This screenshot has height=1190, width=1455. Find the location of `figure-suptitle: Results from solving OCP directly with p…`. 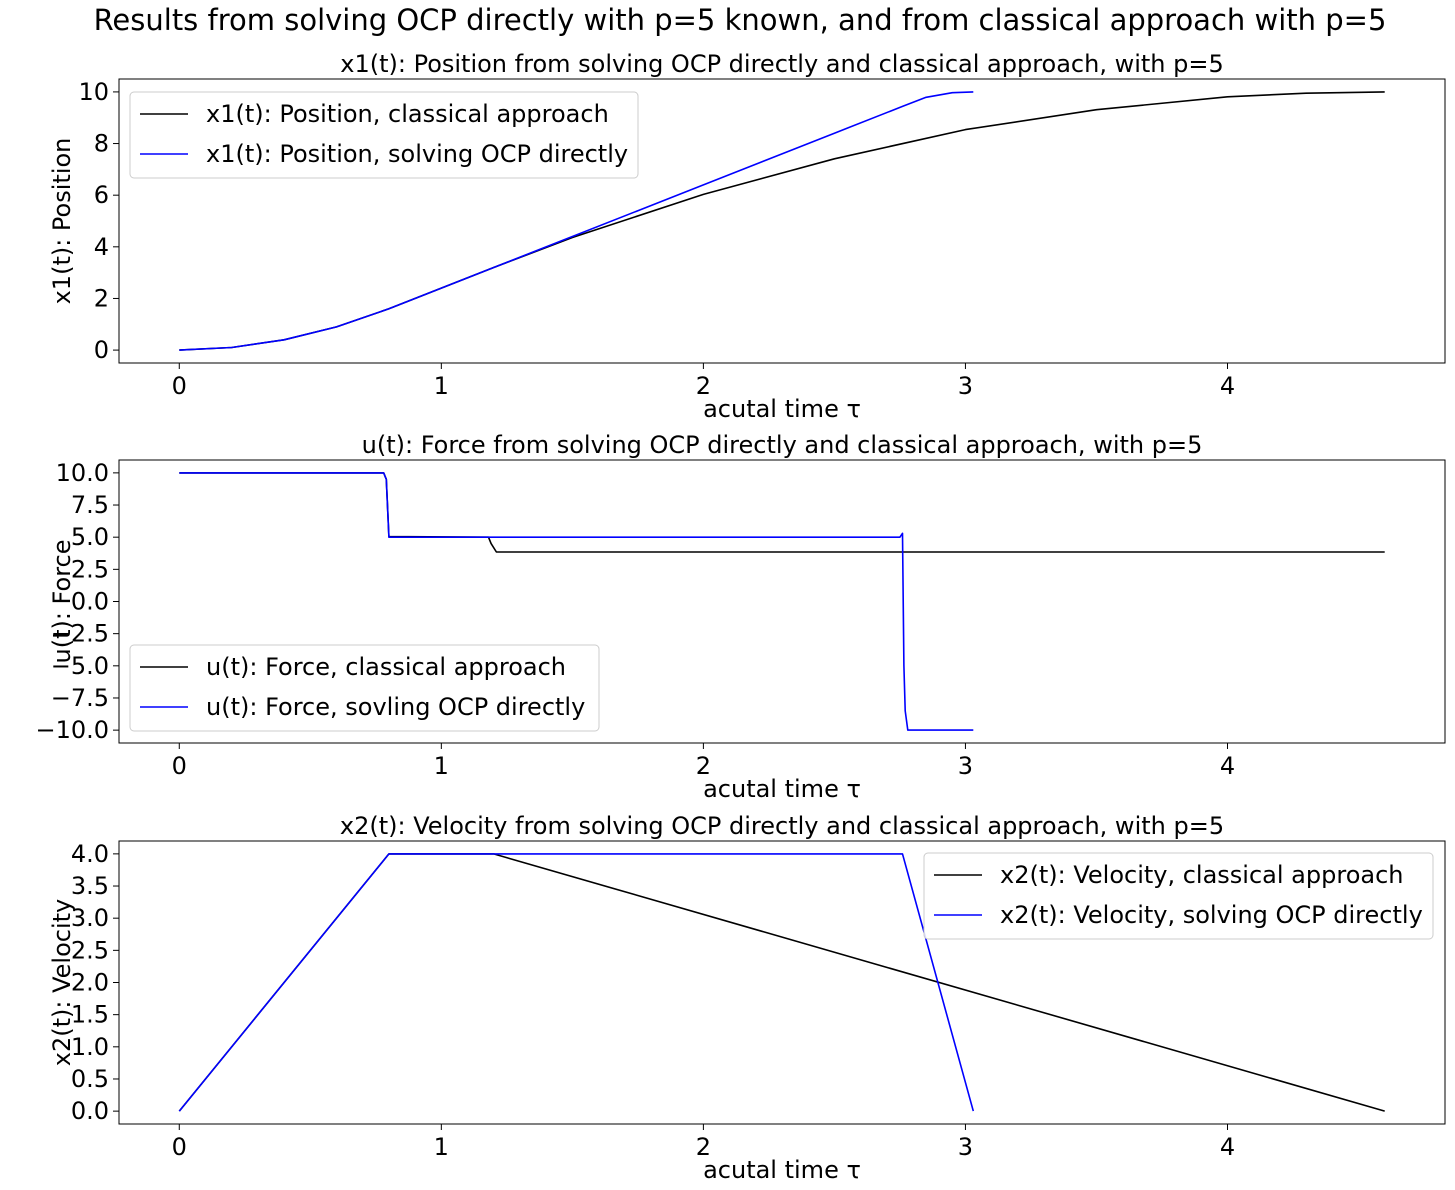

figure-suptitle: Results from solving OCP directly with p… is located at coordinates (740, 20).